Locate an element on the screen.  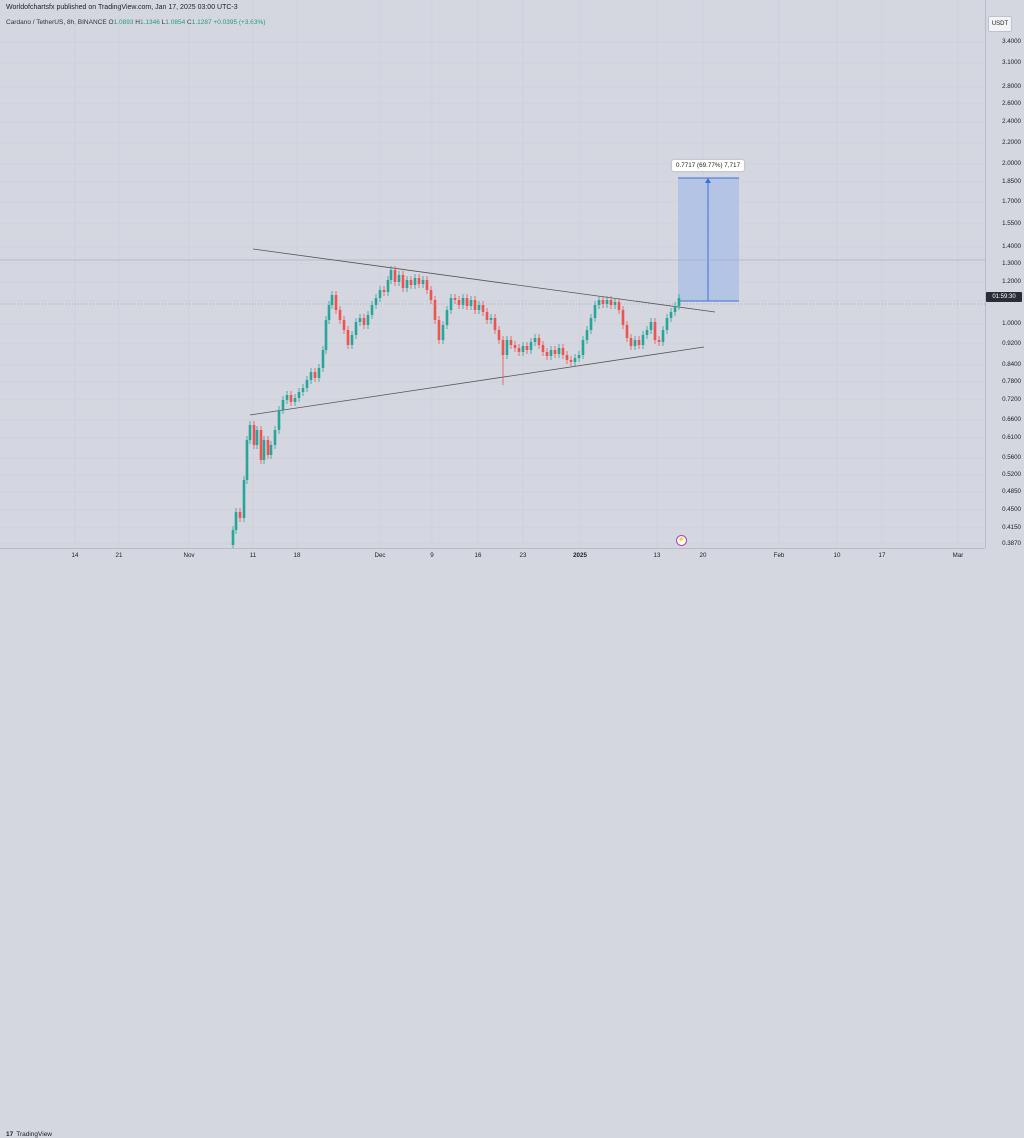
high-value: 1.1346 is located at coordinates (149, 22).